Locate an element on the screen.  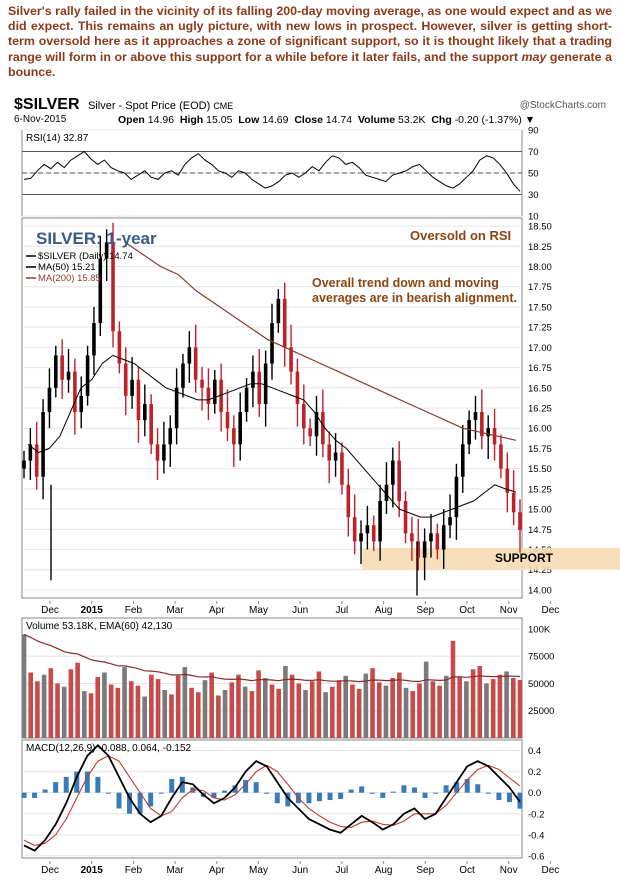
price-x-label: Dec is located at coordinates (50, 610).